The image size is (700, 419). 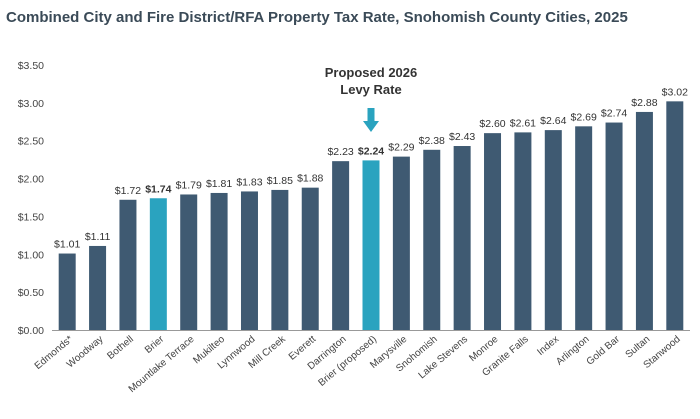 I want to click on y-tick-label: $2.00, so click(x=31, y=180).